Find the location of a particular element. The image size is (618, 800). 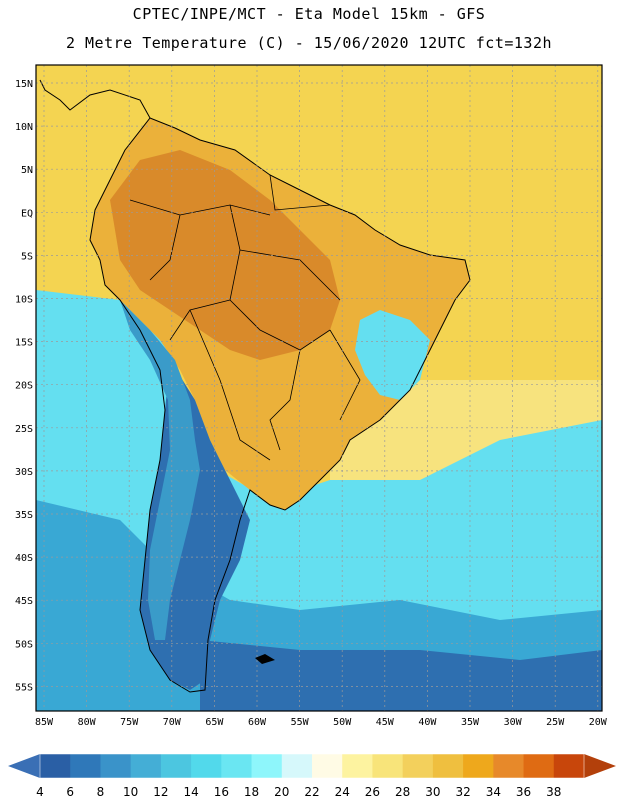

colorbar-label: 34 is located at coordinates (493, 792).